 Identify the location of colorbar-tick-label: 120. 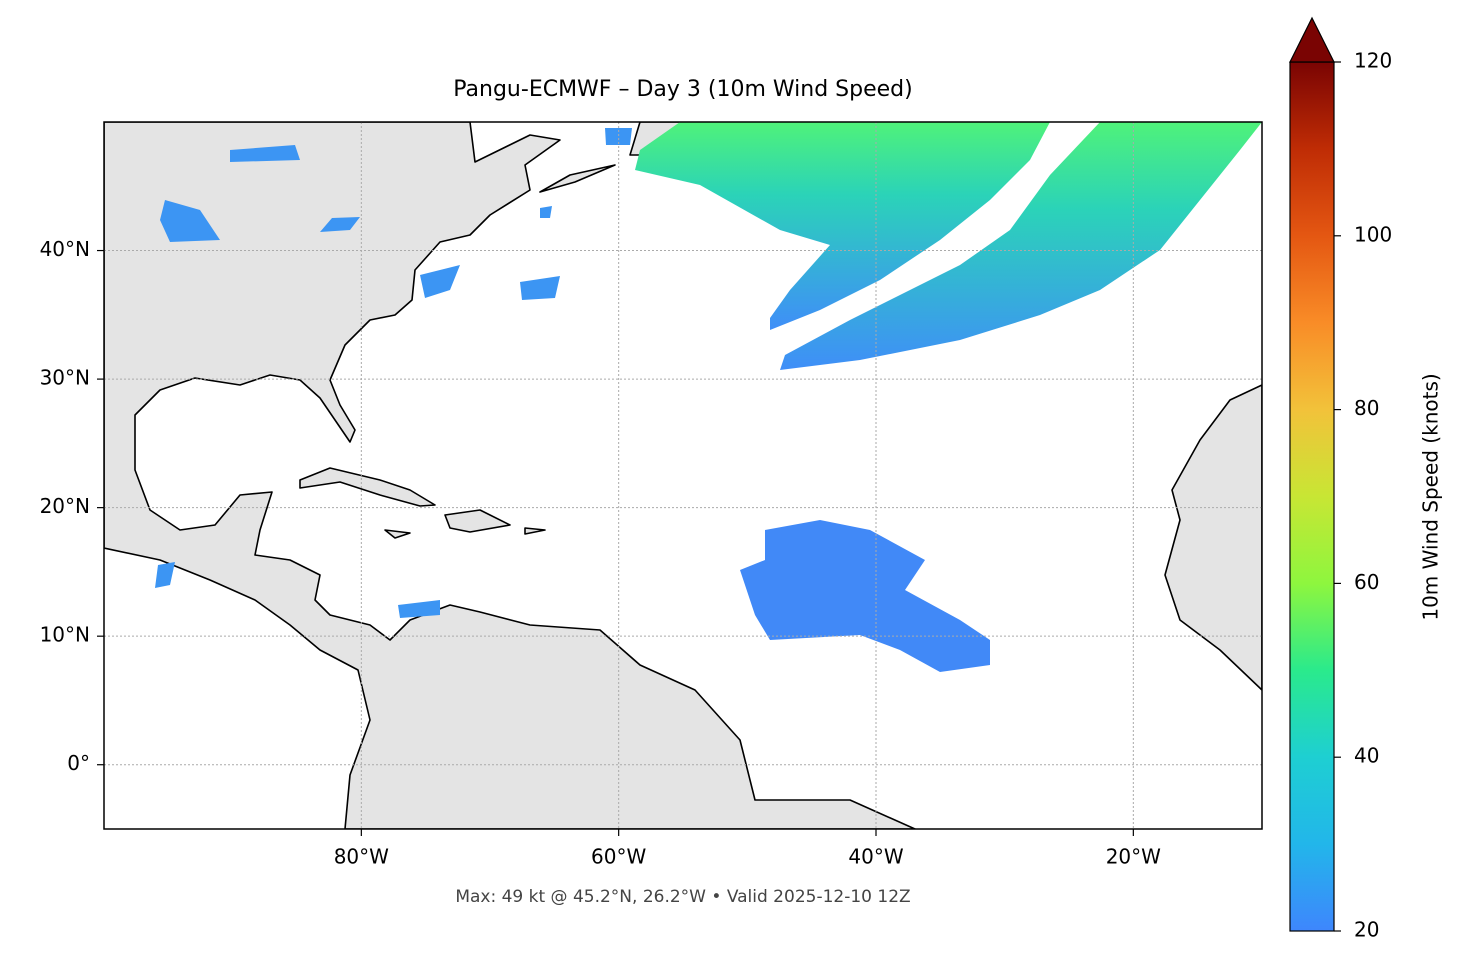
(1373, 61).